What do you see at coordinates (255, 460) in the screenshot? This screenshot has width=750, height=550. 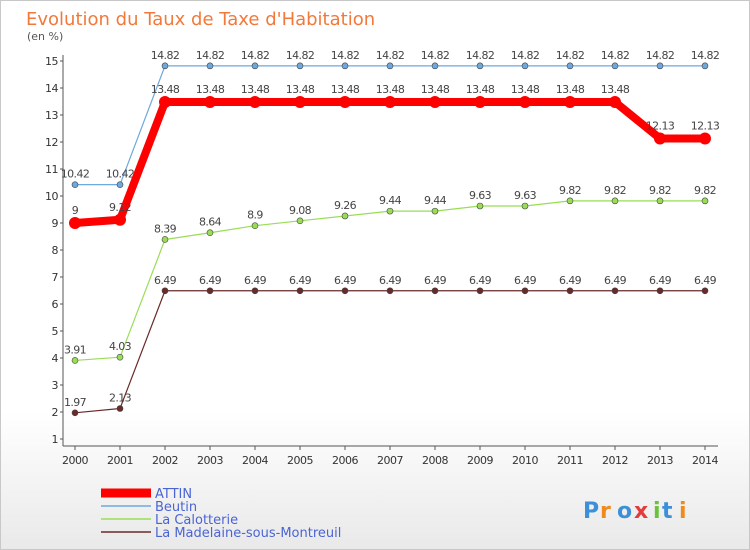 I see `x-tick-label: 2004` at bounding box center [255, 460].